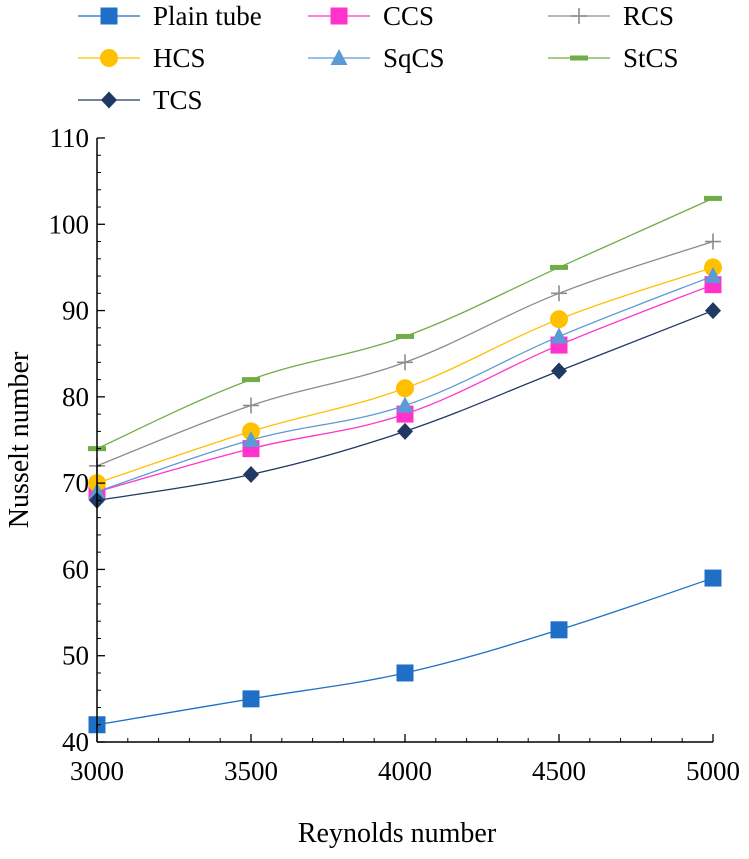 The image size is (749, 859). Describe the element at coordinates (75, 483) in the screenshot. I see `y-tick-label: 70` at that location.